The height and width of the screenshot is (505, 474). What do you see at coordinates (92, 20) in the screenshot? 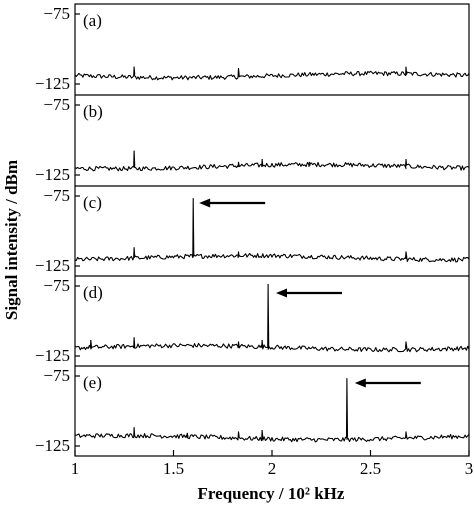
I see `panel-label: (a)` at bounding box center [92, 20].